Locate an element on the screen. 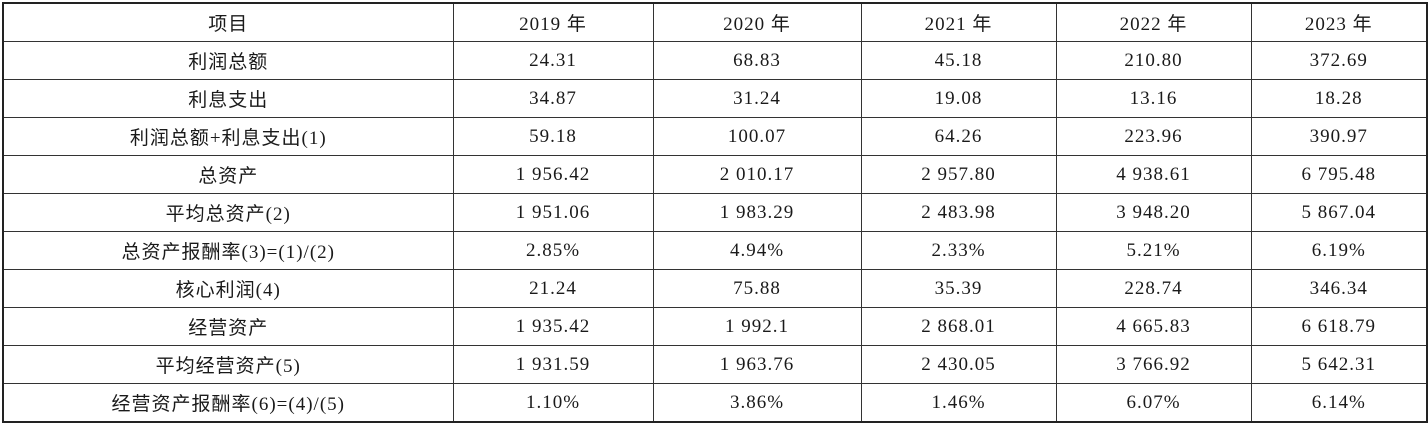 The height and width of the screenshot is (423, 1428). table-head: 项目 2019 年 2020 年 2021 年 2022 年 2023 年 is located at coordinates (715, 22).